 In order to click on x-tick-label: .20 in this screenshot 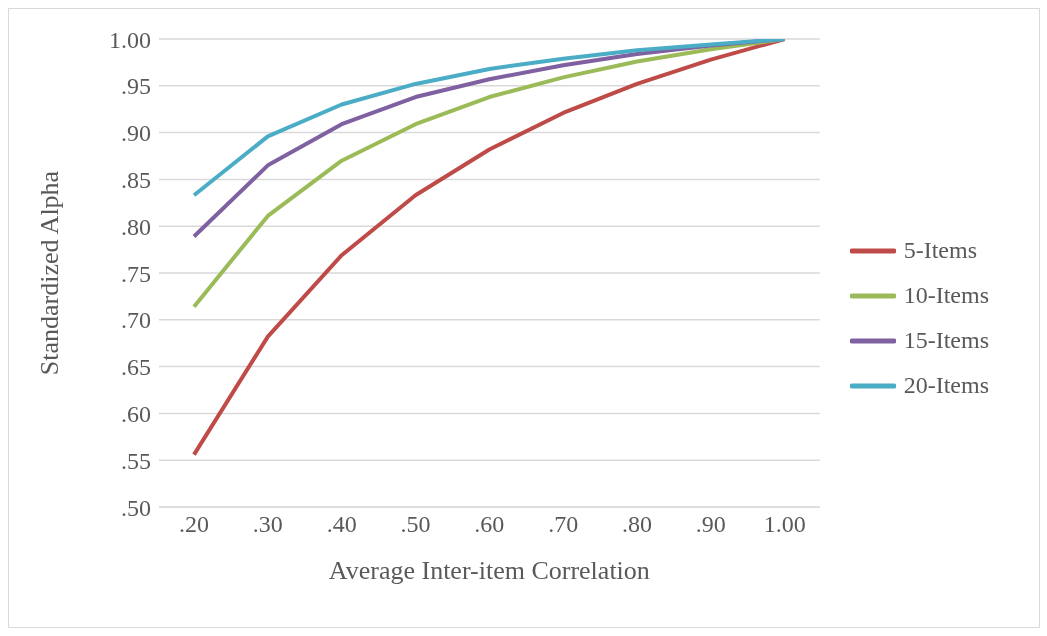, I will do `click(194, 524)`.